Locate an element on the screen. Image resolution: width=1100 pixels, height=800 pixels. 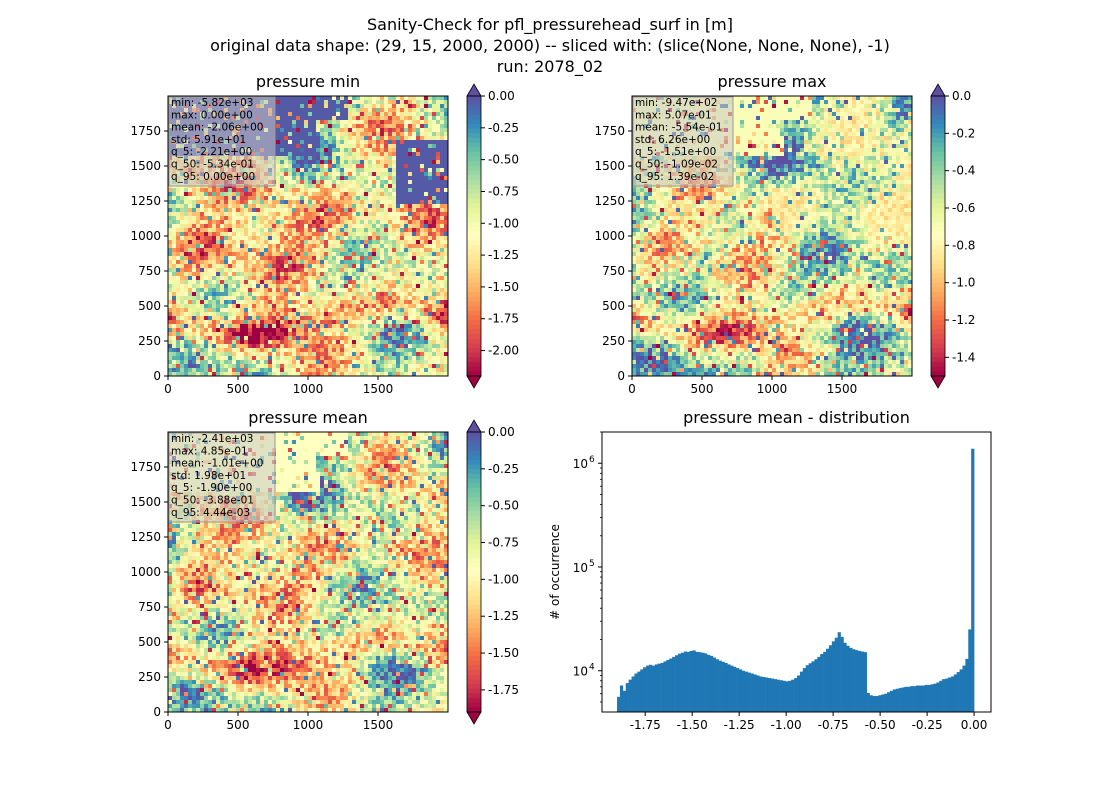
stats-line: q_5: -2.21e+00 is located at coordinates (211, 152).